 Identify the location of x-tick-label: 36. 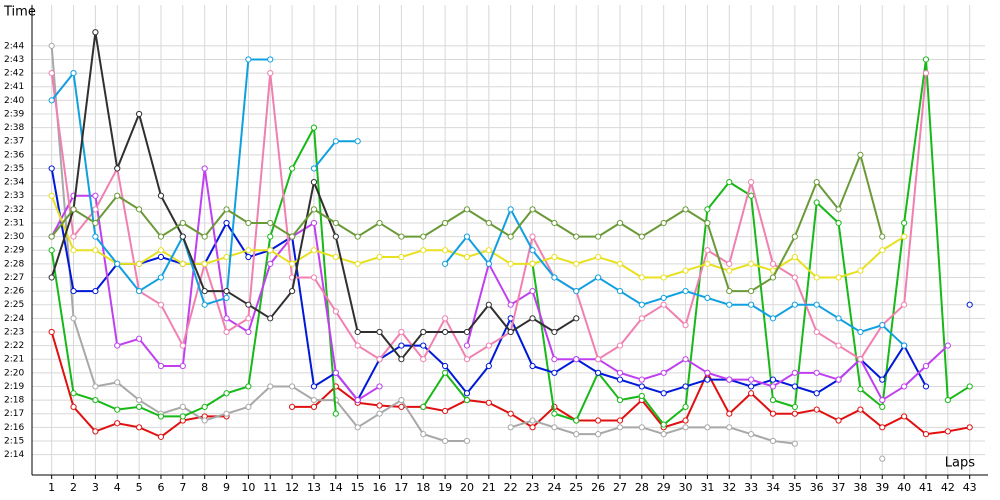
(817, 487).